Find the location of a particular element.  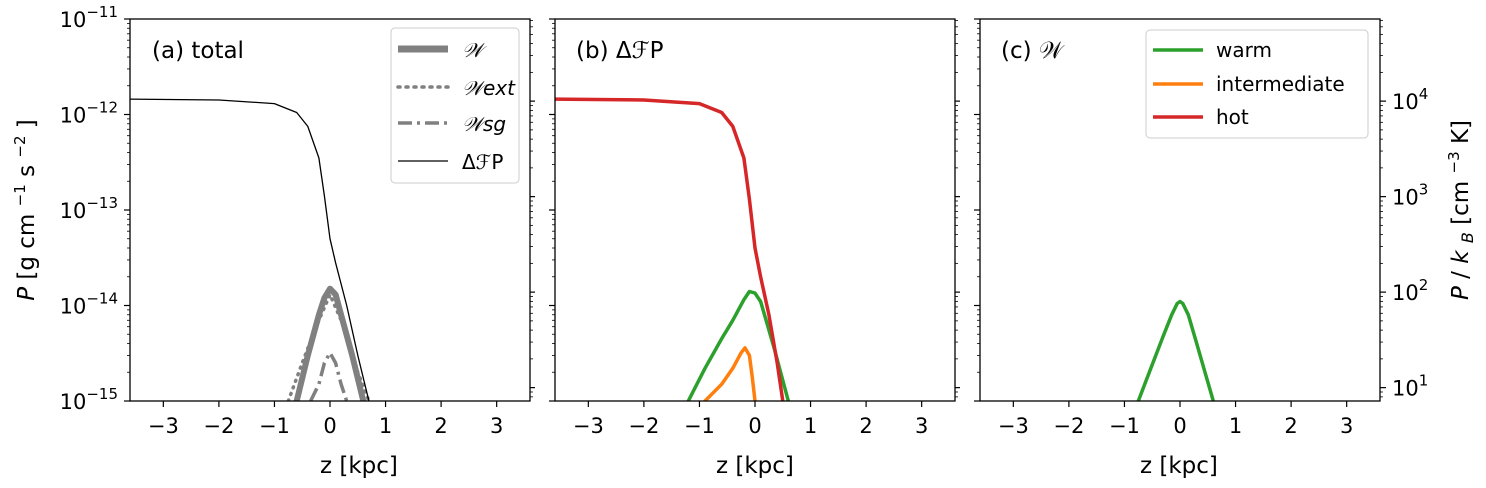

legend-c-box is located at coordinates (1257, 84).